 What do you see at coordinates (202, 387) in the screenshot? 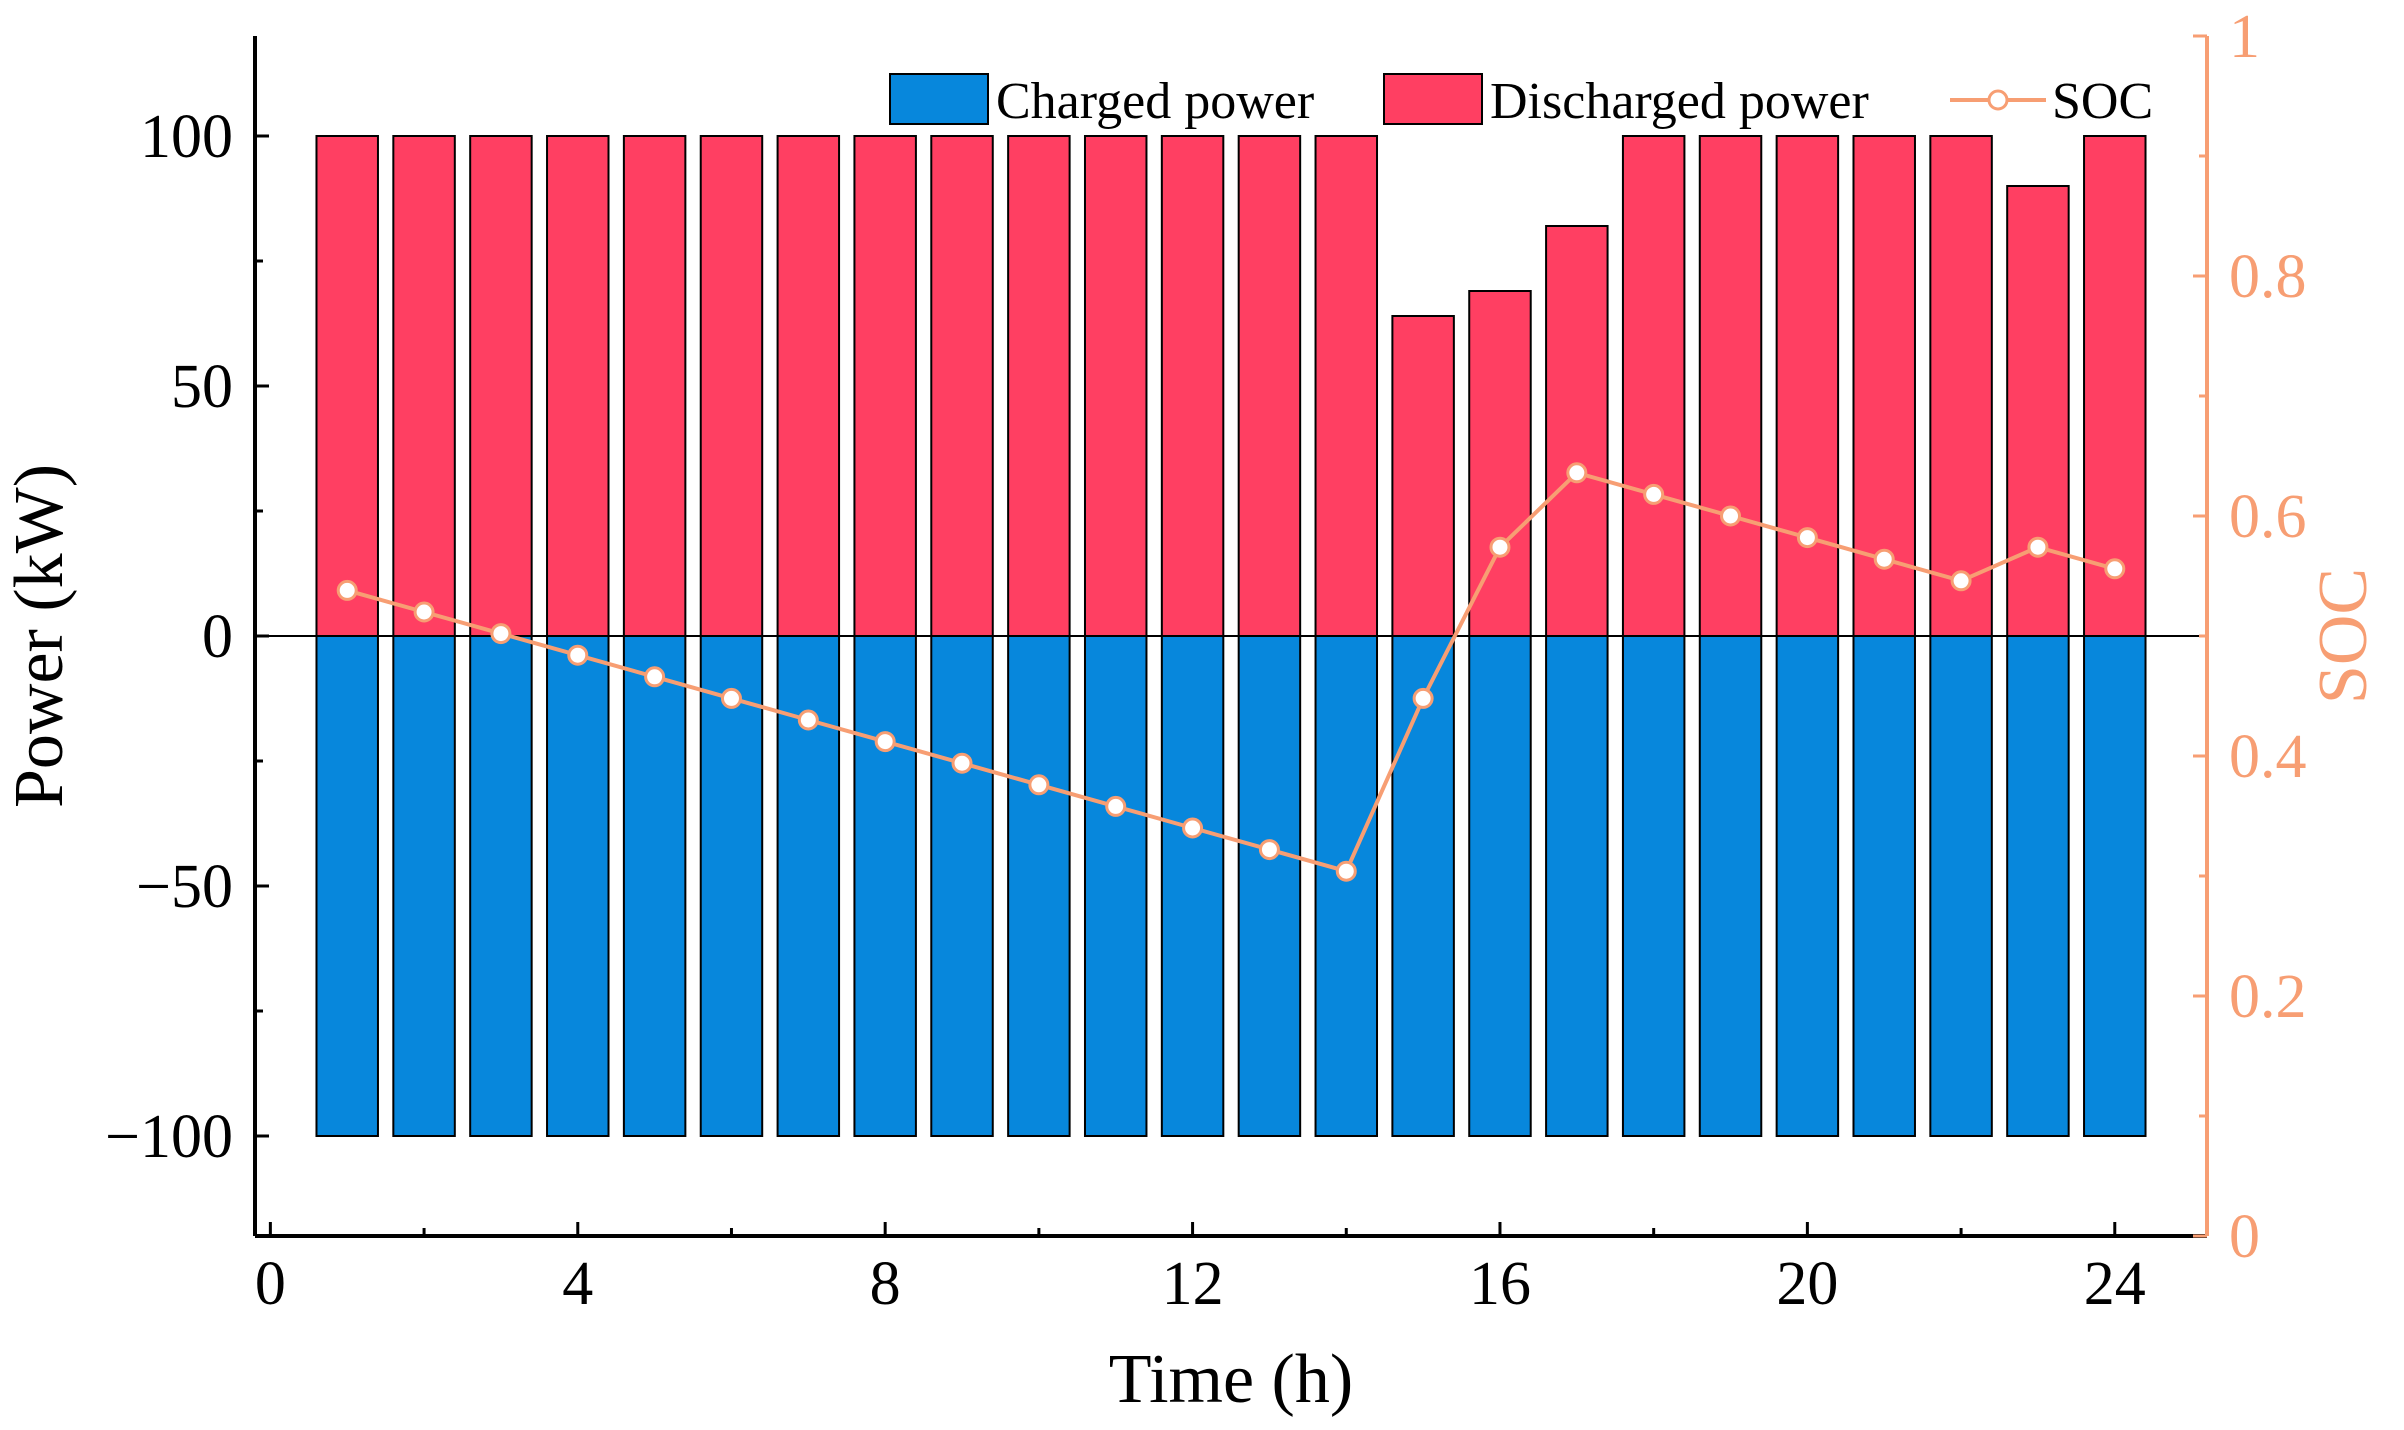
I see `y-tick-label-3: 50` at bounding box center [202, 387].